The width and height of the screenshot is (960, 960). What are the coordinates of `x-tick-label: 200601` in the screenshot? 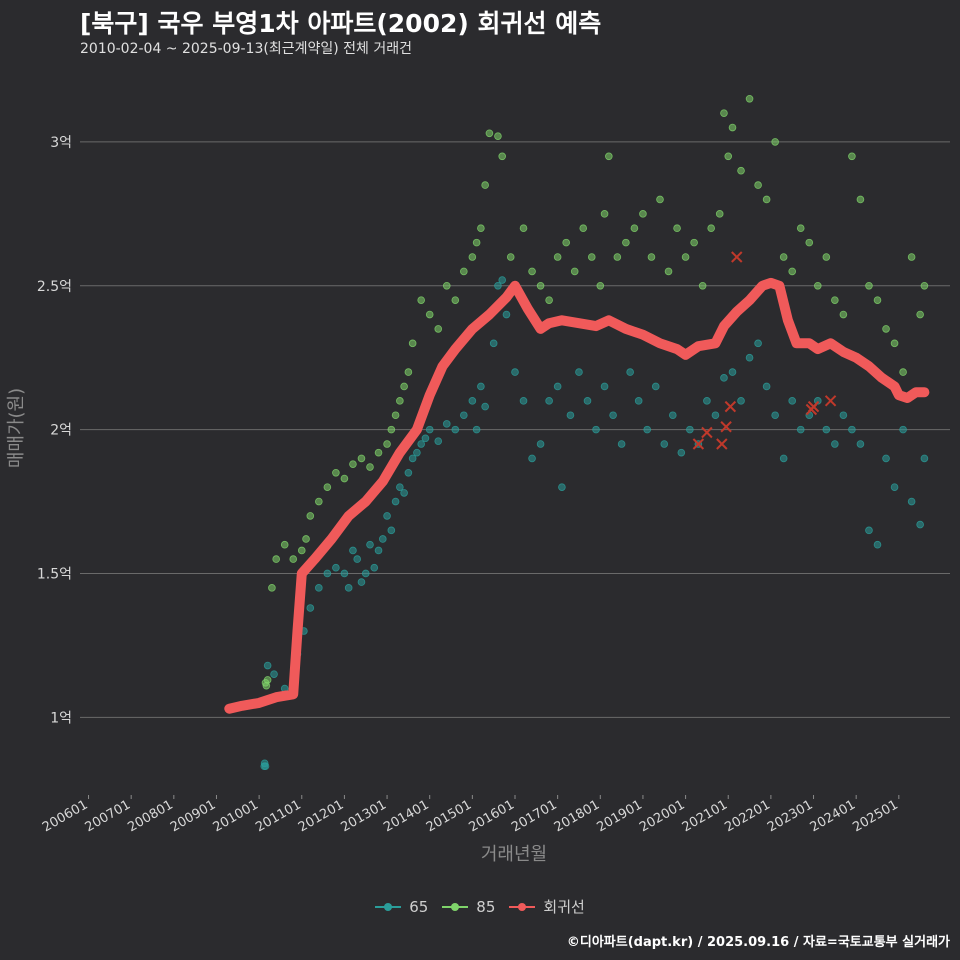 It's located at (65, 816).